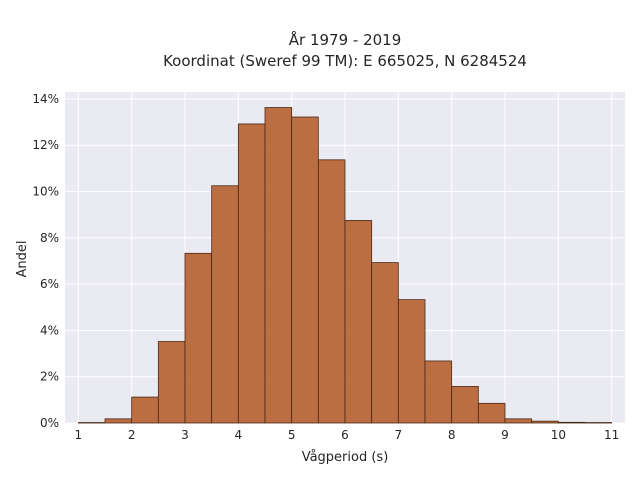 The height and width of the screenshot is (480, 640). What do you see at coordinates (49, 377) in the screenshot?
I see `y-tick-label: 2%` at bounding box center [49, 377].